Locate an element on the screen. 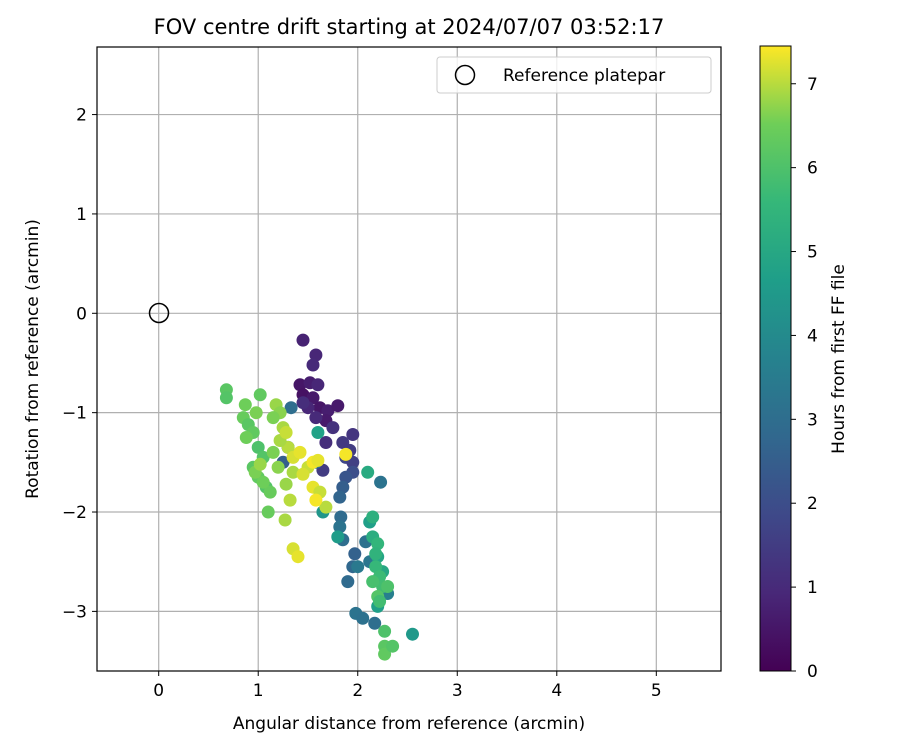 Image resolution: width=900 pixels, height=750 pixels. x-tick-label: 4 is located at coordinates (556, 691).